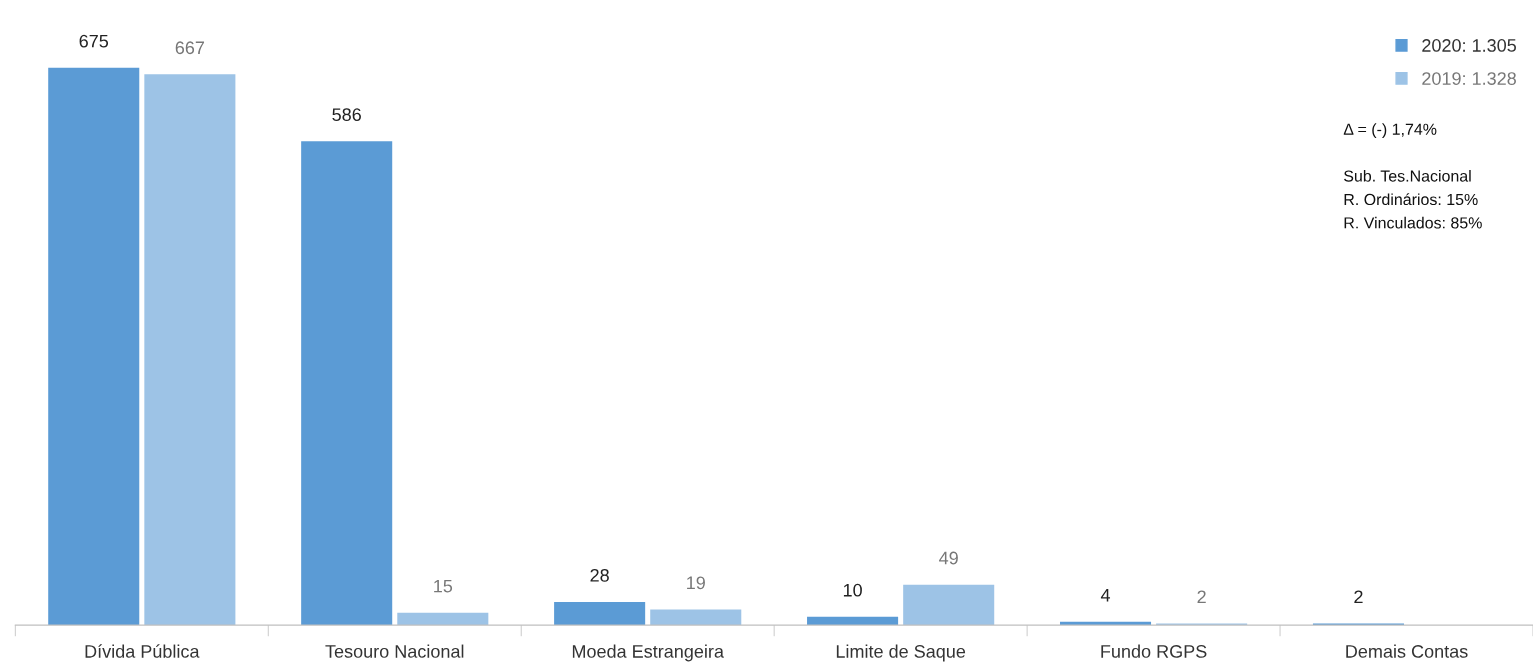  What do you see at coordinates (190, 48) in the screenshot?
I see `data-label: 667` at bounding box center [190, 48].